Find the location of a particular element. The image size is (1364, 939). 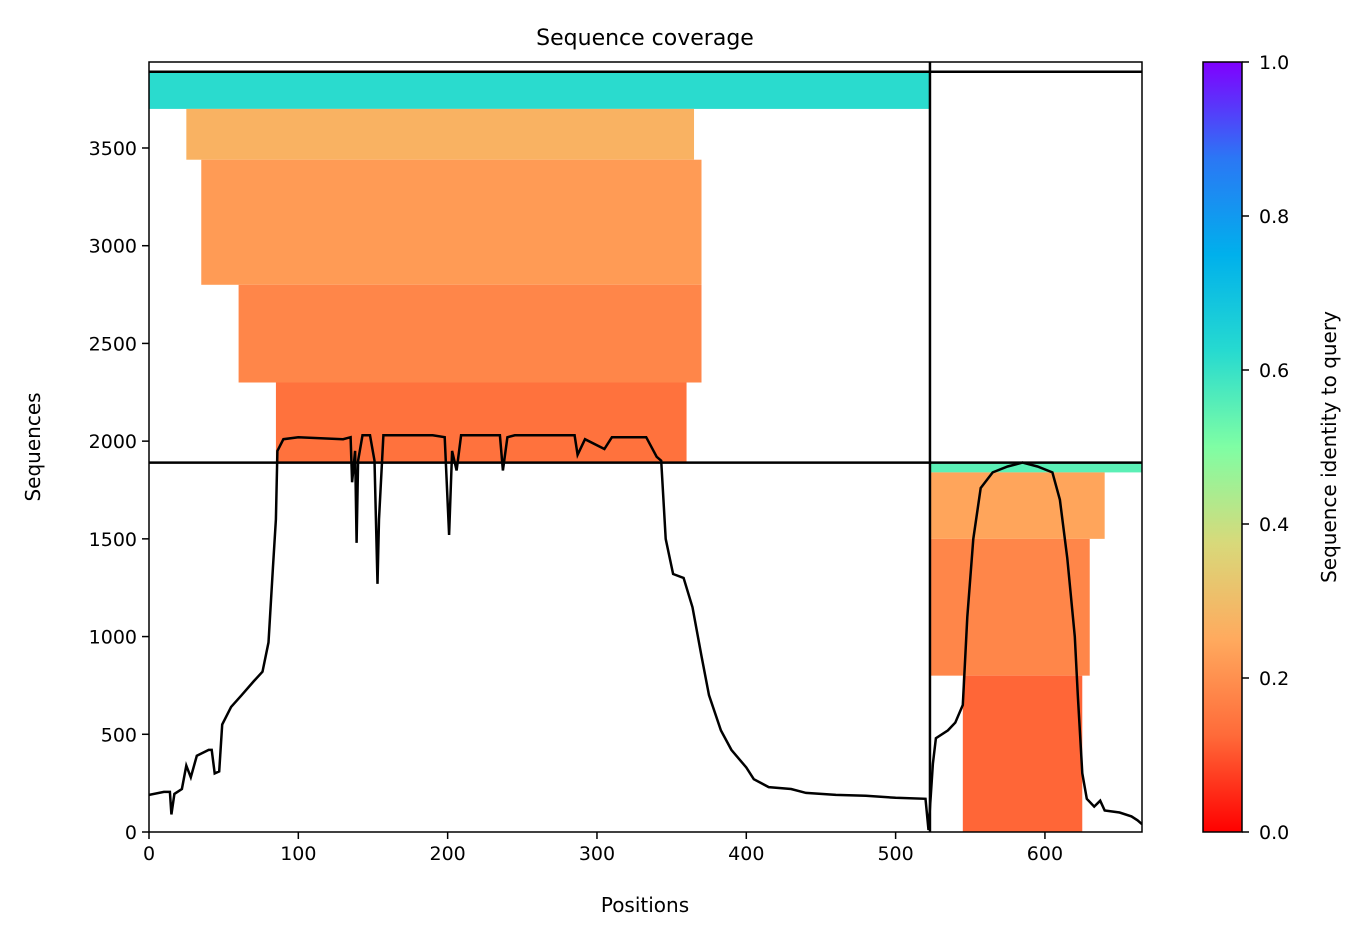

x-tick-label: 100 is located at coordinates (298, 854).